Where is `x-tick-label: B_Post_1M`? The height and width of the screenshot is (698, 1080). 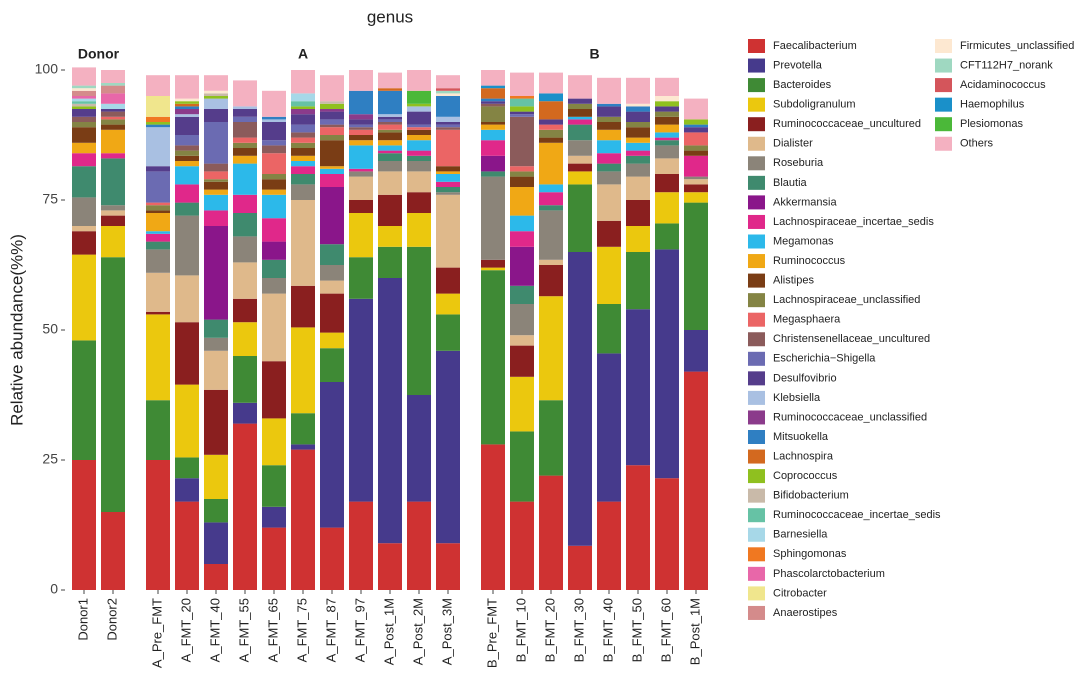 x-tick-label: B_Post_1M is located at coordinates (694, 631).